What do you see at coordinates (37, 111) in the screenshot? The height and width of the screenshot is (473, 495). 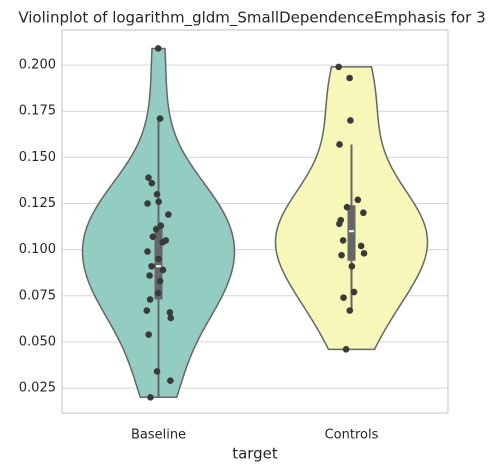 I see `y-tick-label: 0.175` at bounding box center [37, 111].